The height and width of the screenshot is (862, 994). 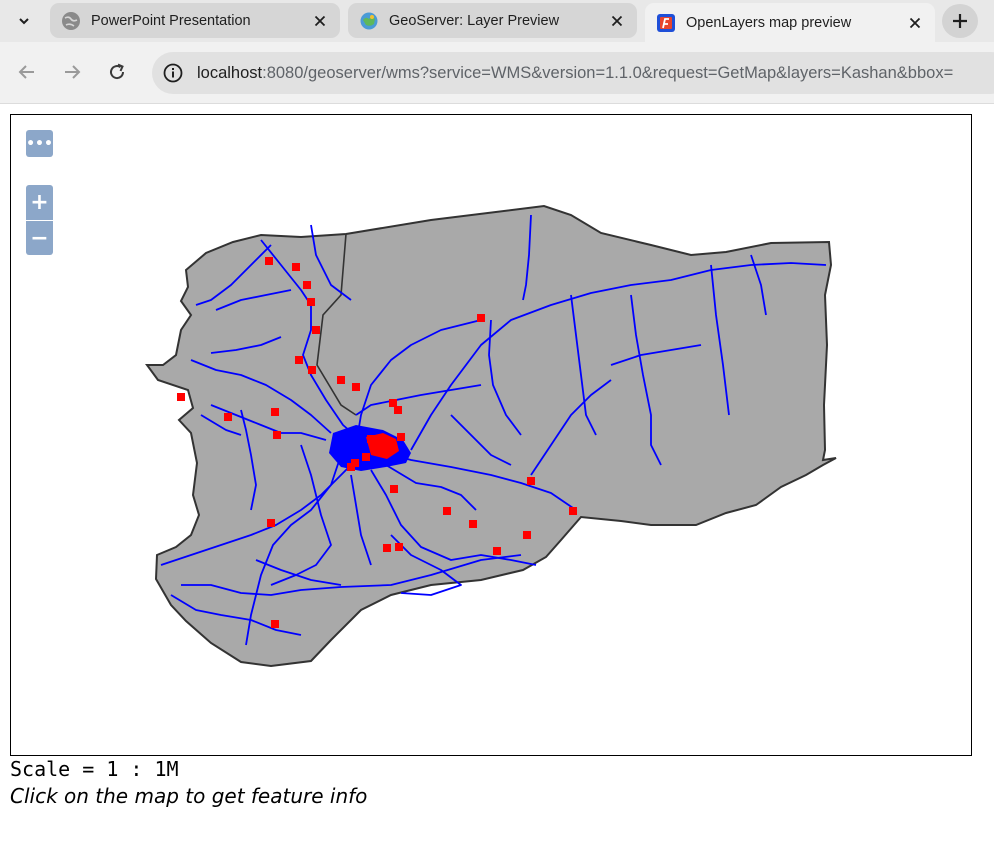 I want to click on openlayers-icon, so click(x=666, y=22).